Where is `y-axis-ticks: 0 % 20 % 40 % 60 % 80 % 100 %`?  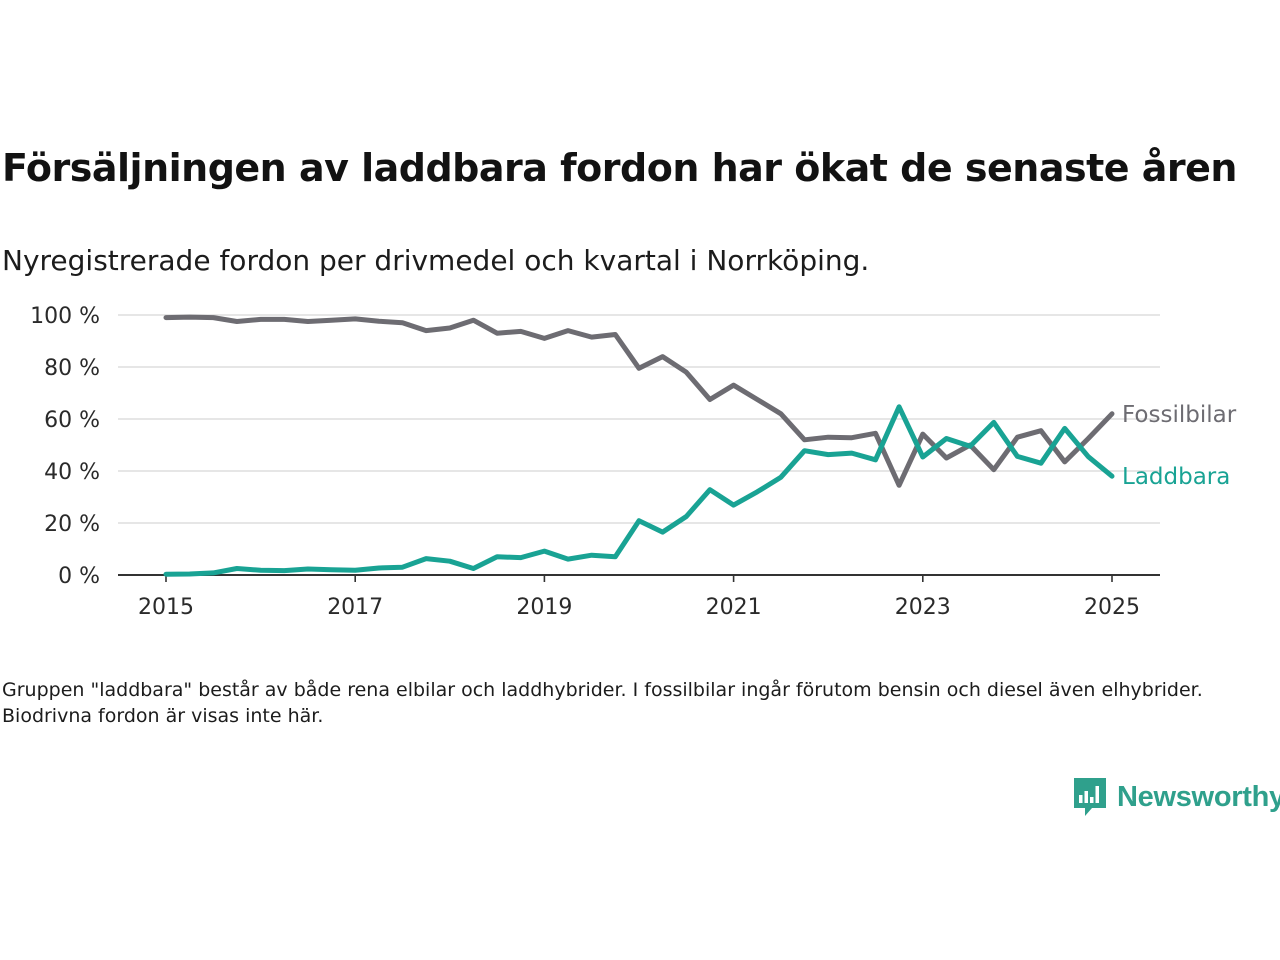
y-axis-ticks: 0 % 20 % 40 % 60 % 80 % 100 % is located at coordinates (65, 446).